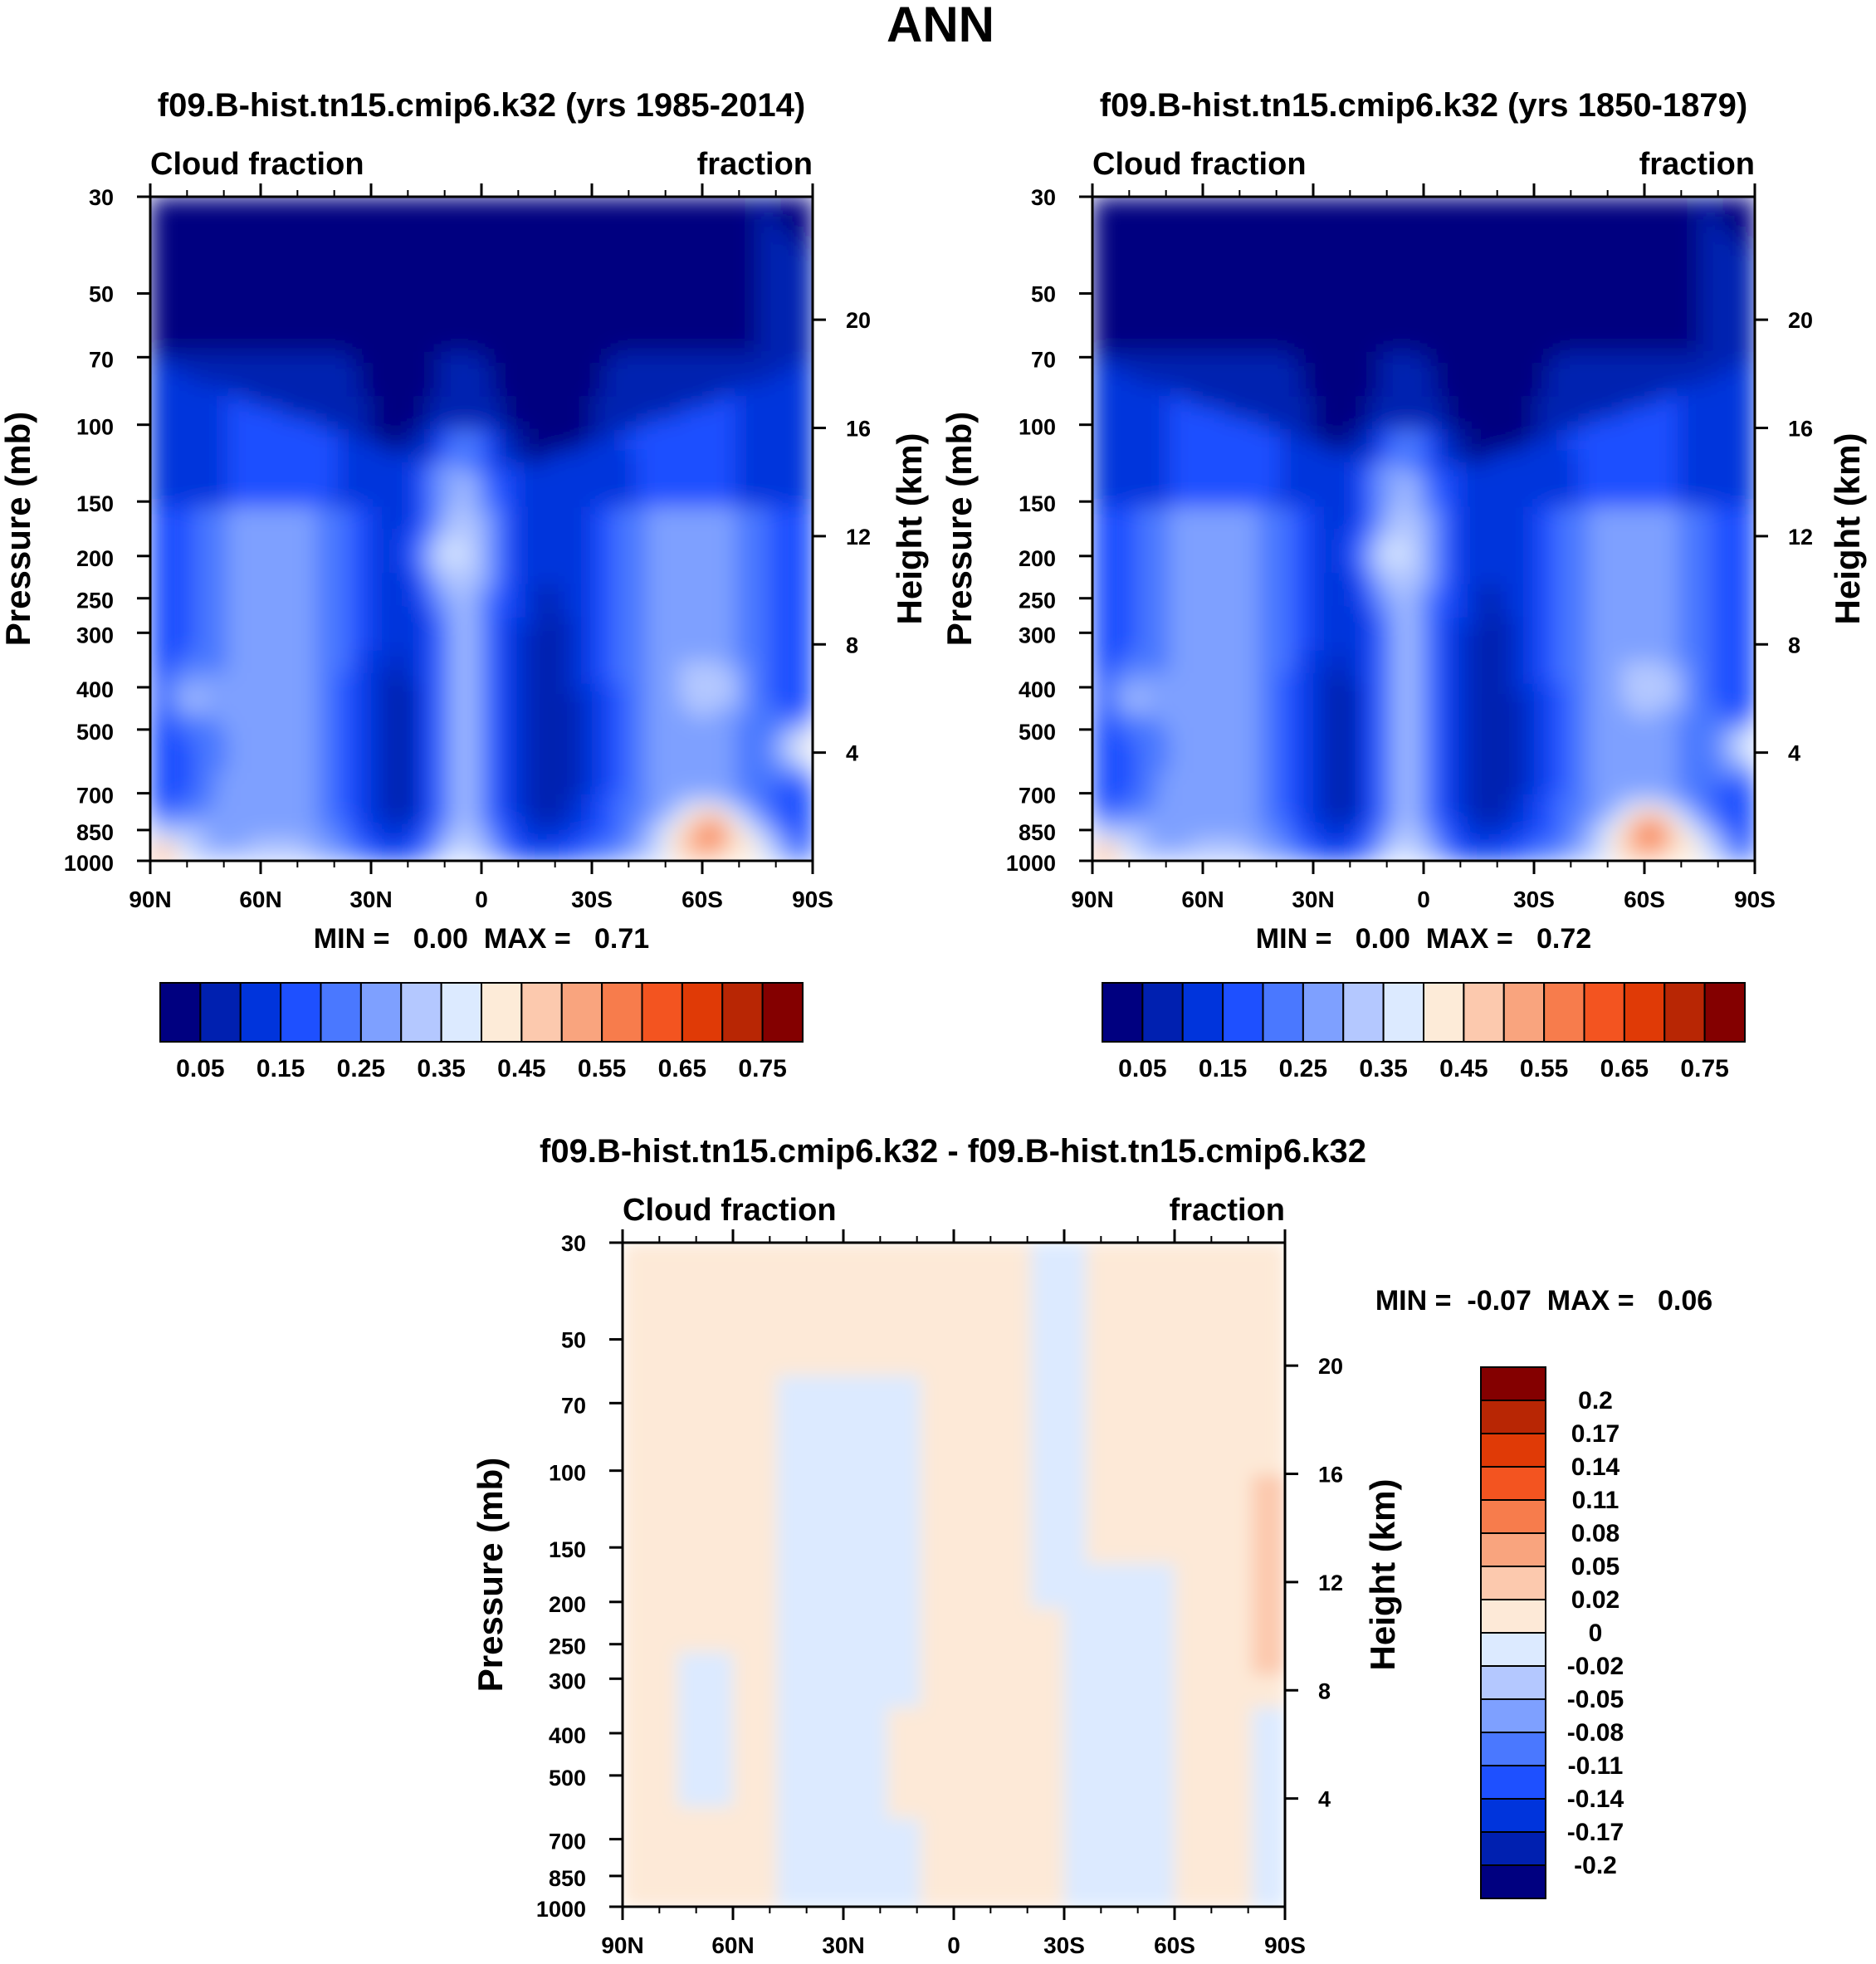 Image resolution: width=1876 pixels, height=1964 pixels. Describe the element at coordinates (95, 833) in the screenshot. I see `y-tick-label: 850` at that location.